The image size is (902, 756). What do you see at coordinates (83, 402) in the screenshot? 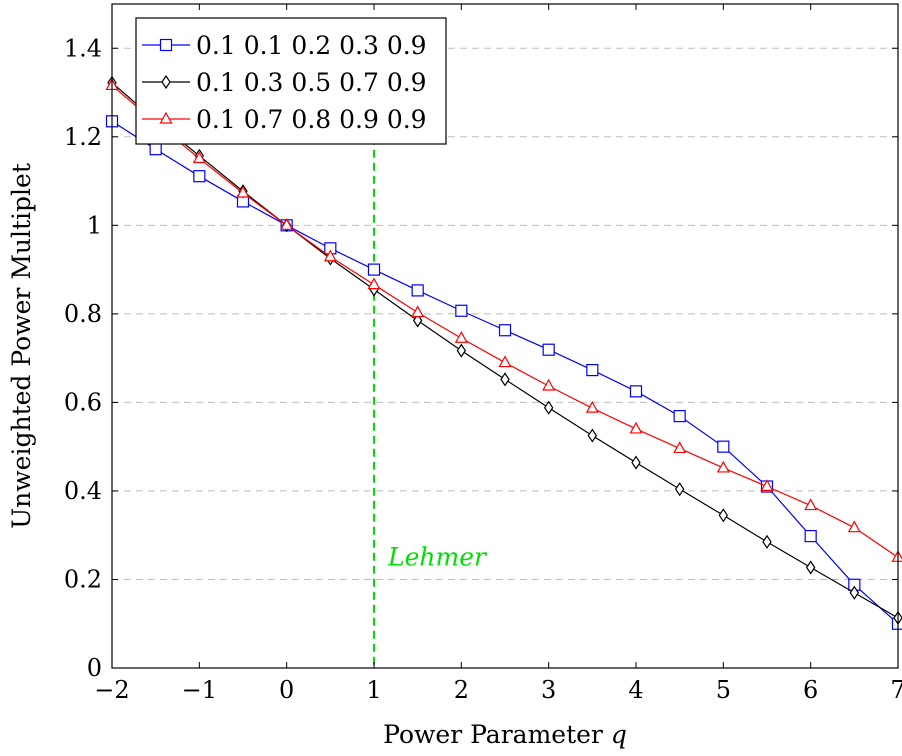
I see `y-tick-label: 0.6` at bounding box center [83, 402].